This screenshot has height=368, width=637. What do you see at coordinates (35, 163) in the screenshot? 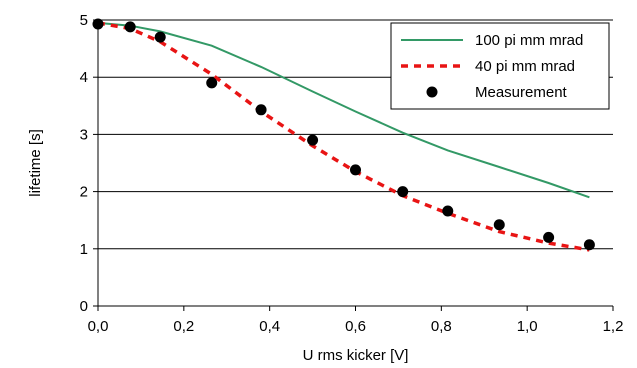
I see `y-axis-title: lifetime [s]` at bounding box center [35, 163].